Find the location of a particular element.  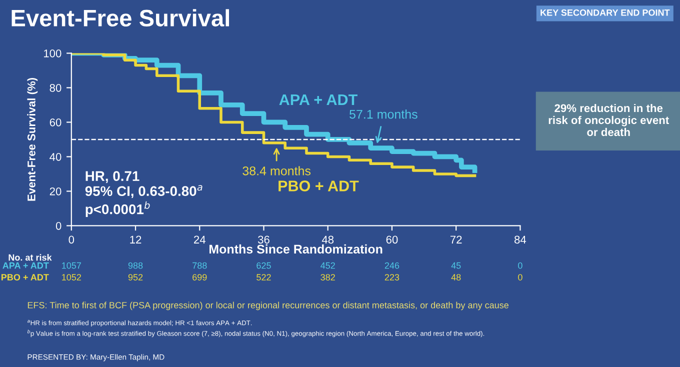

y-tick-label: 60 is located at coordinates (56, 122).